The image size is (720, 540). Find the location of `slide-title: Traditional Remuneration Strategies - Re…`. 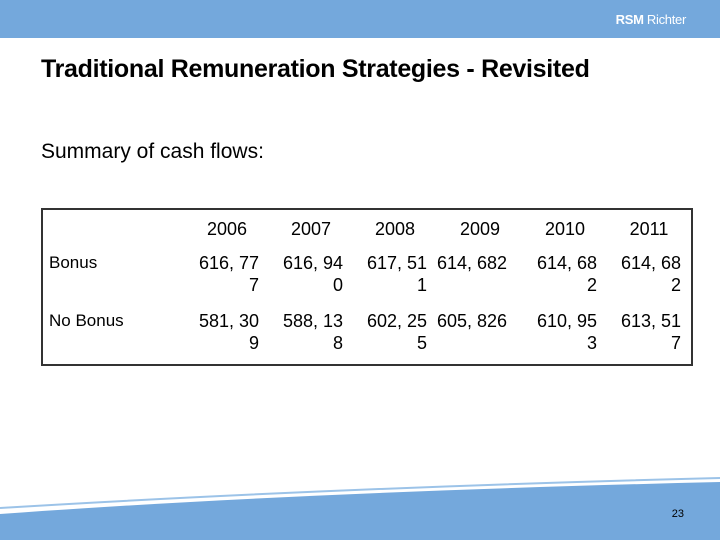

slide-title: Traditional Remuneration Strategies - Re… is located at coordinates (315, 69).